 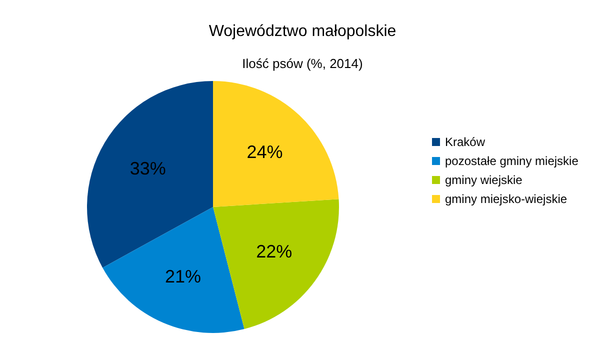 What do you see at coordinates (465, 142) in the screenshot?
I see `legend-label: Kraków` at bounding box center [465, 142].